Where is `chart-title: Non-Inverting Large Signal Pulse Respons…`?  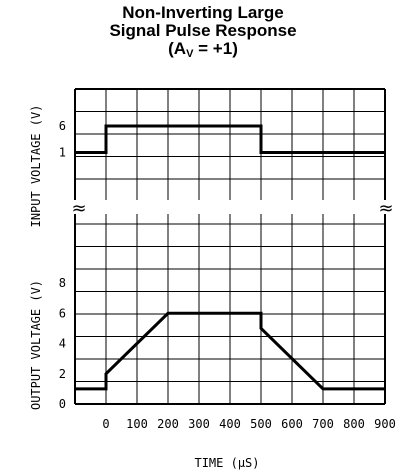
chart-title: Non-Inverting Large Signal Pulse Respons… is located at coordinates (203, 33).